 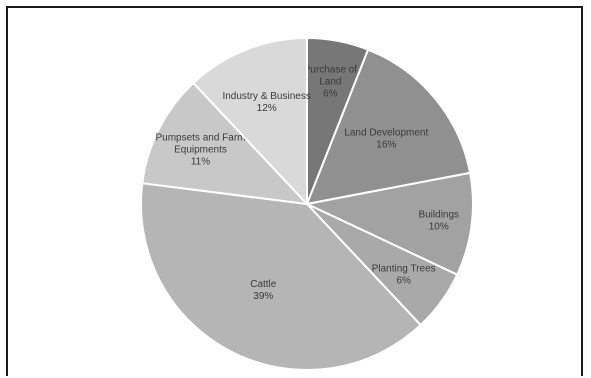 I want to click on slice-category-label: Industry & Business, so click(x=266, y=96).